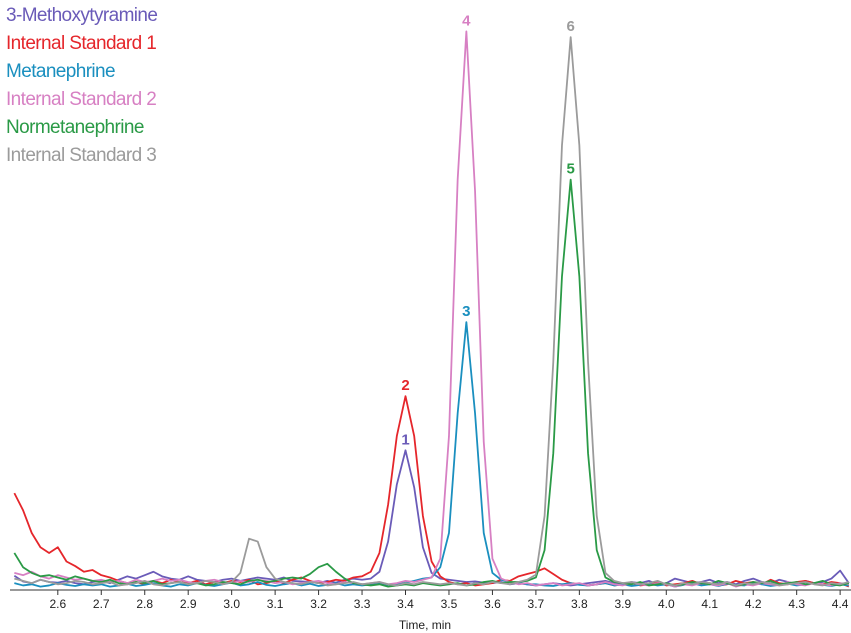  Describe the element at coordinates (753, 604) in the screenshot. I see `x-tick-label: 4.2` at that location.